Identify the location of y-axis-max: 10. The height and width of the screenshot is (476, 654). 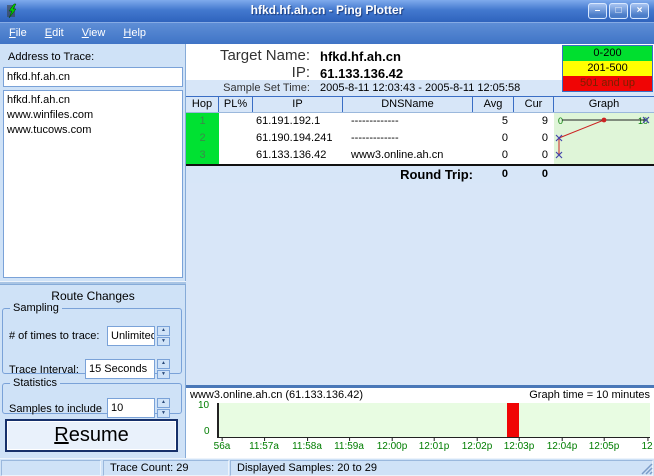
(204, 405).